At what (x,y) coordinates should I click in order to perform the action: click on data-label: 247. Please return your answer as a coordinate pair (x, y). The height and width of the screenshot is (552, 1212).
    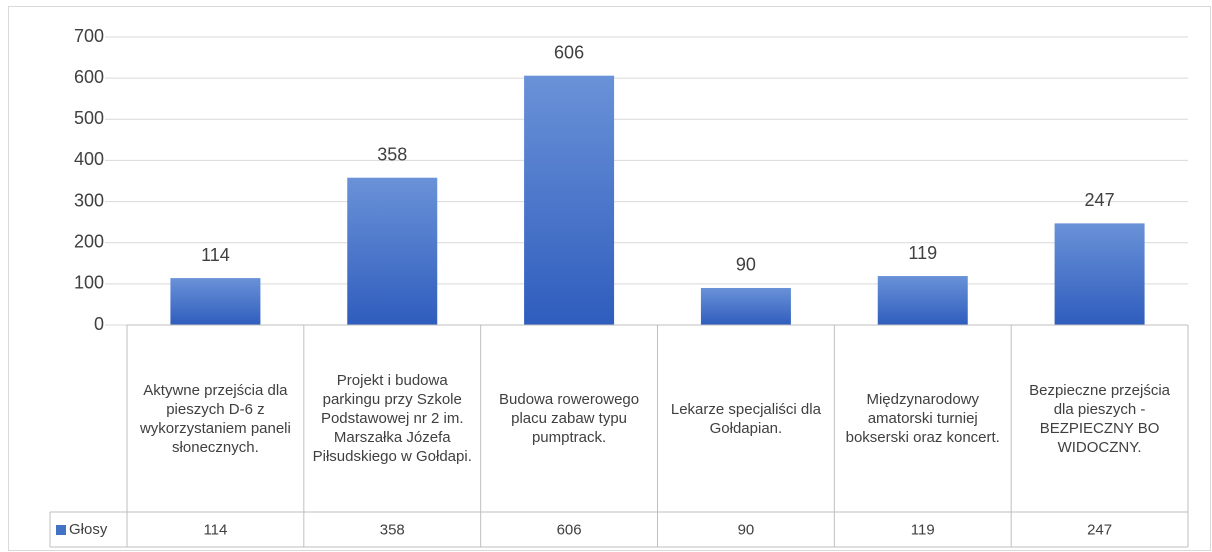
    Looking at the image, I should click on (1100, 200).